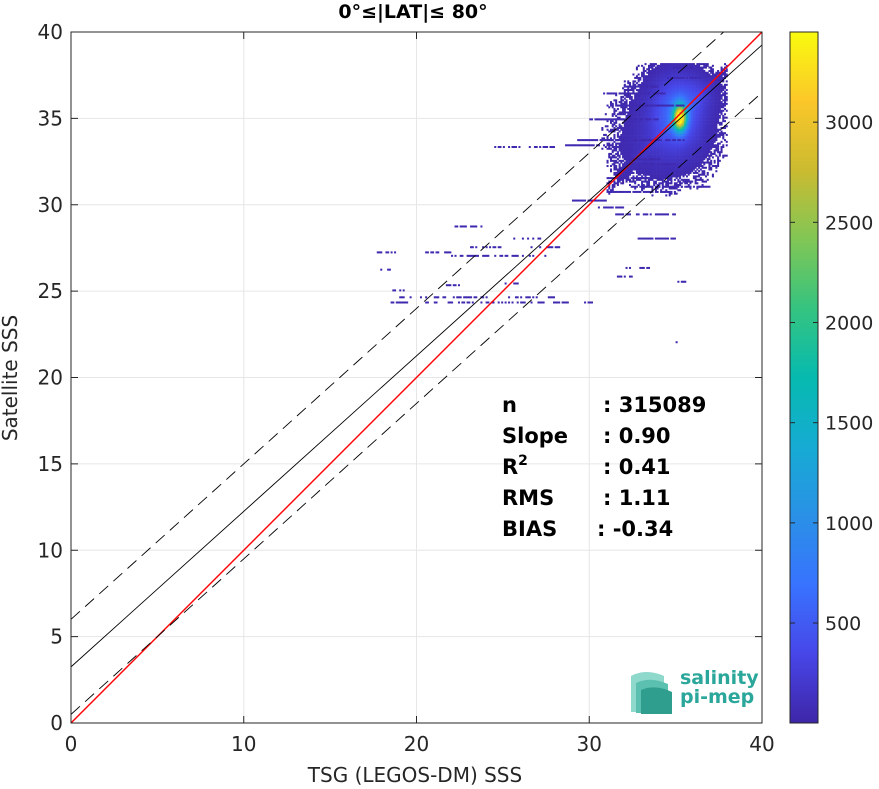 The image size is (879, 789). Describe the element at coordinates (11, 378) in the screenshot. I see `y-axis-label: Satellite SSS` at that location.